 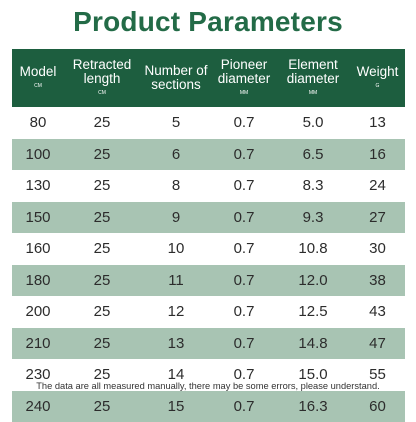 I want to click on cell-weight: 27, so click(x=377, y=218).